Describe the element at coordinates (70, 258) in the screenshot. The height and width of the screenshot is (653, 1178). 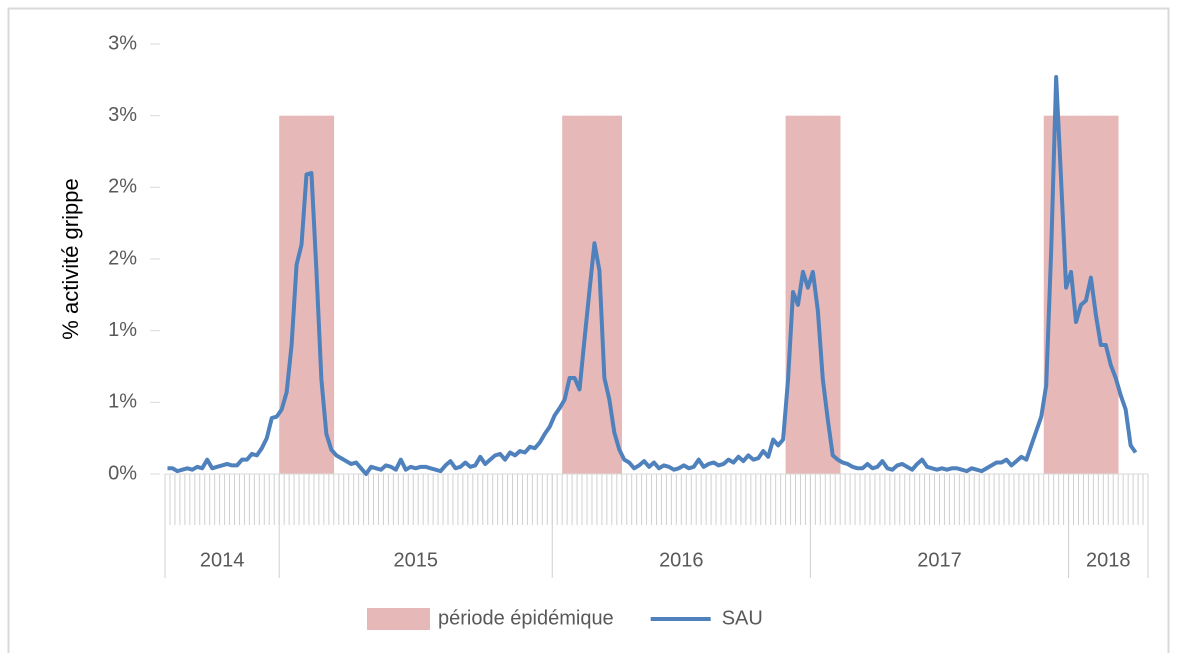
I see `y-axis-title: % activité grippe` at that location.